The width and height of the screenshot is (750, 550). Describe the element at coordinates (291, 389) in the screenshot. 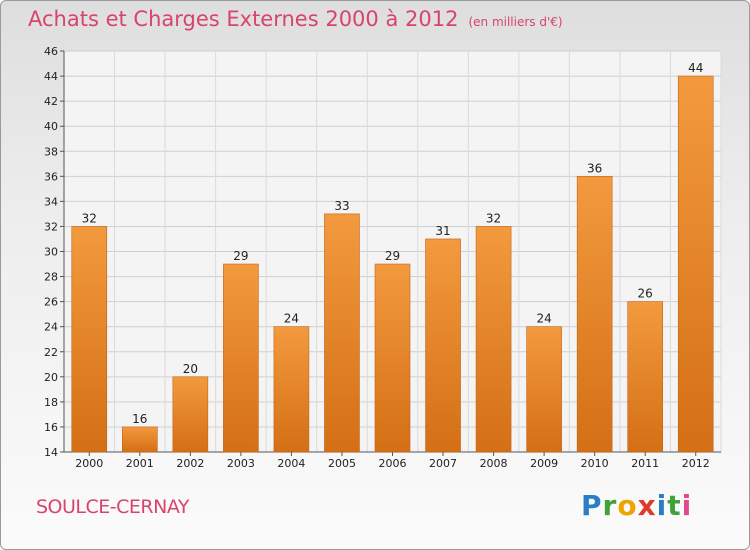

I see `bar-2004` at that location.